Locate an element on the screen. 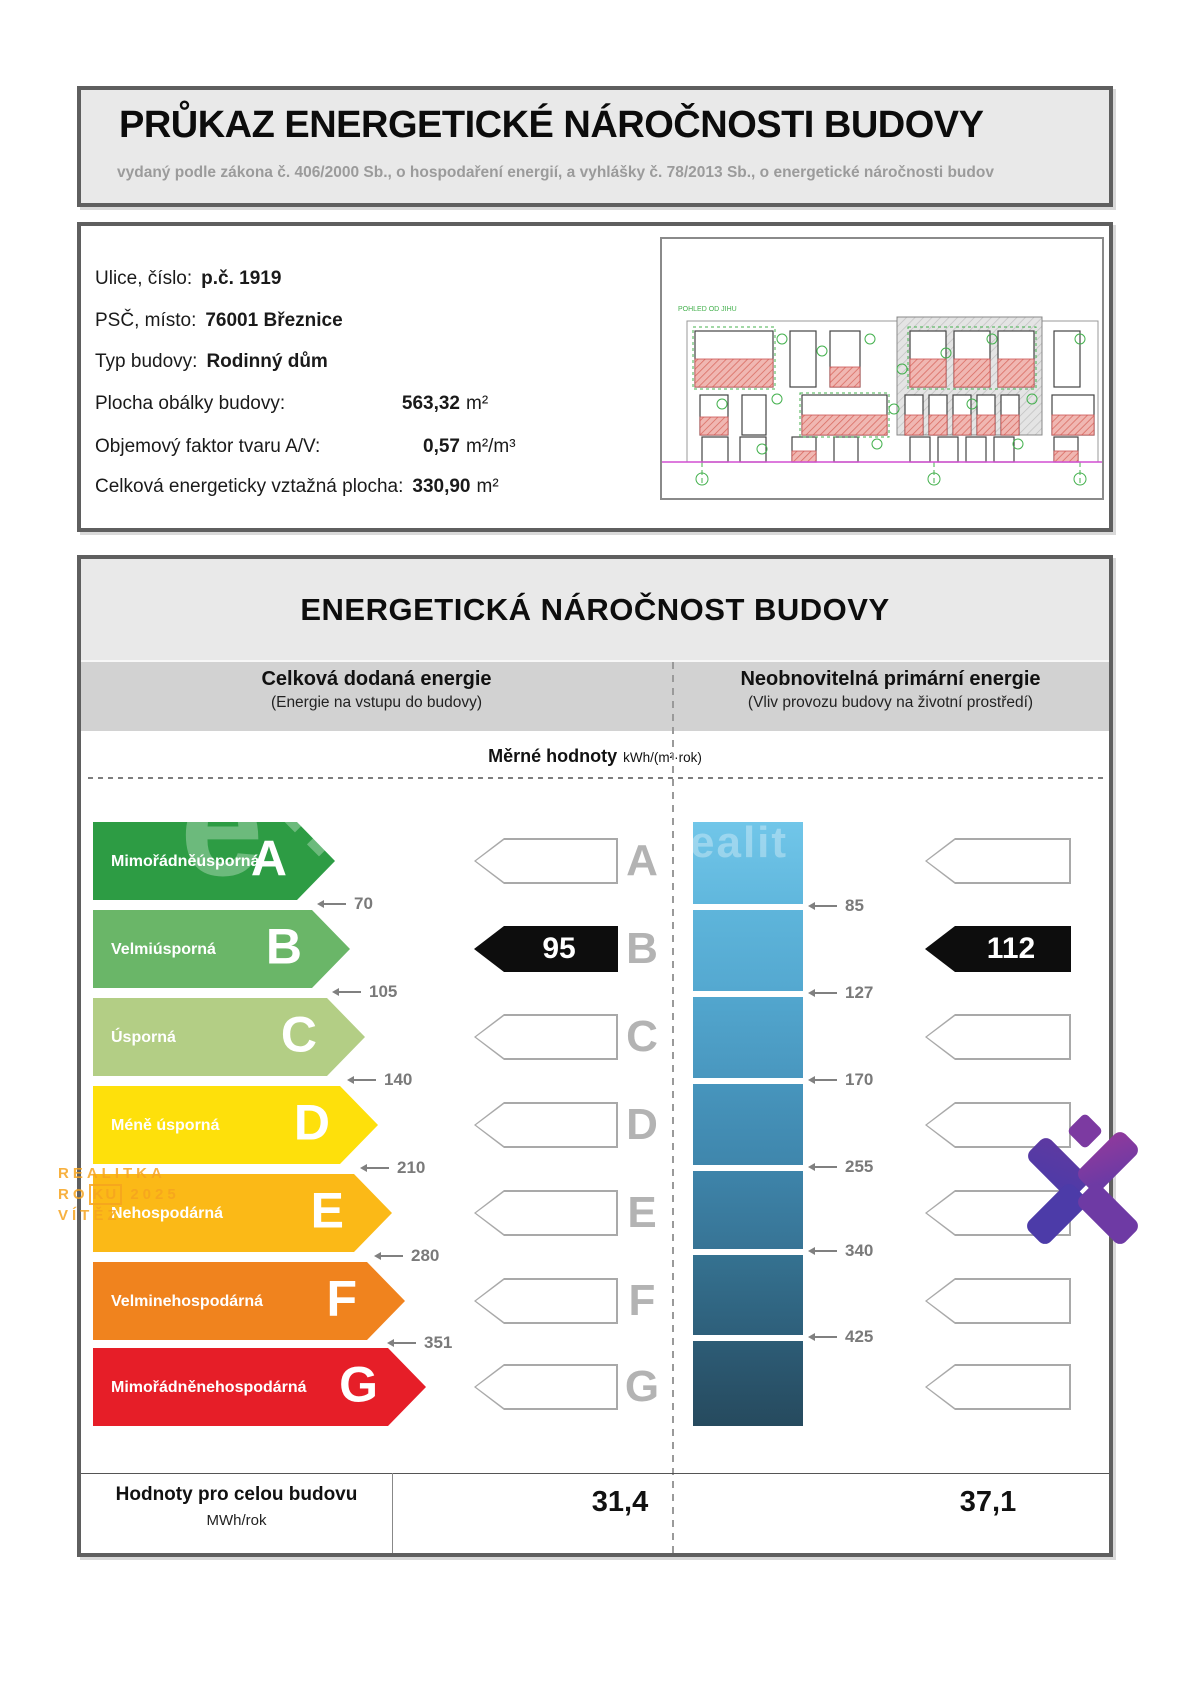 The width and height of the screenshot is (1190, 1684). info-label: Objemový faktor tvaru A/V: is located at coordinates (208, 446).